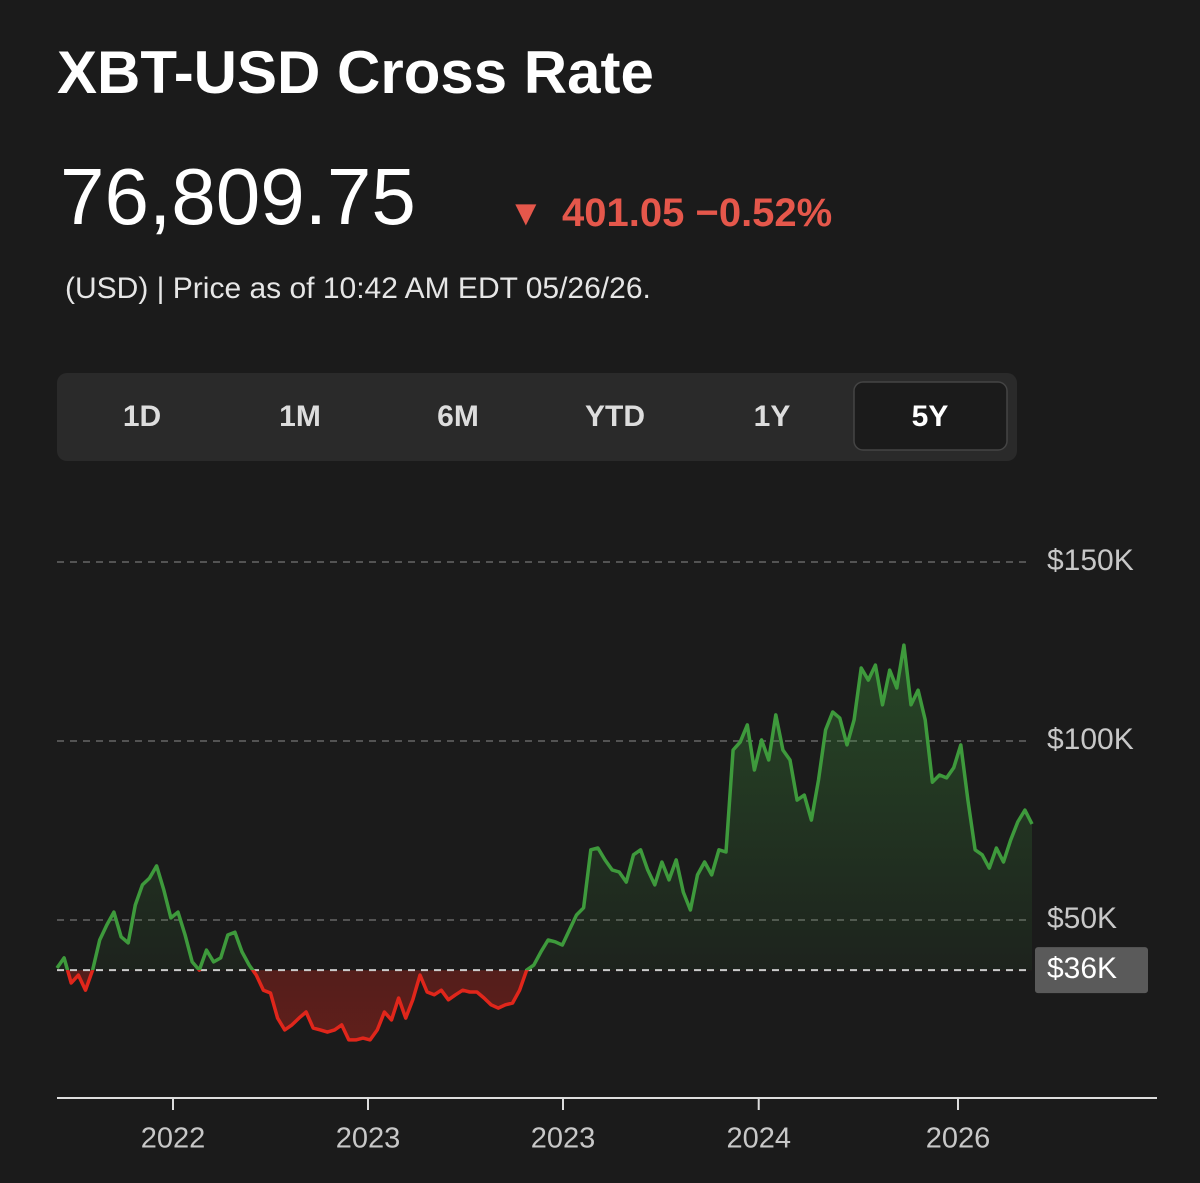 Image resolution: width=1200 pixels, height=1183 pixels. Describe the element at coordinates (758, 1139) in the screenshot. I see `x-tick-label: 2024` at that location.